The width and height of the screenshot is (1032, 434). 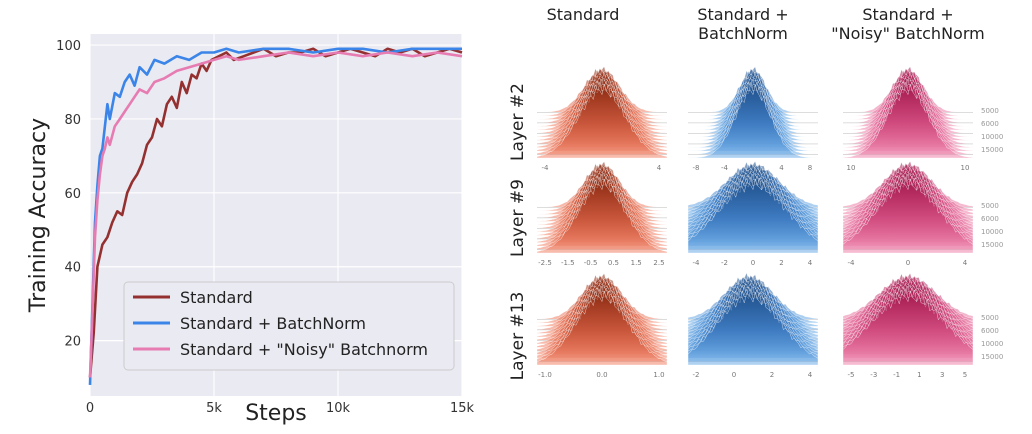 I want to click on y-tick-labels: 20 40 60 80 100, so click(x=68, y=194).